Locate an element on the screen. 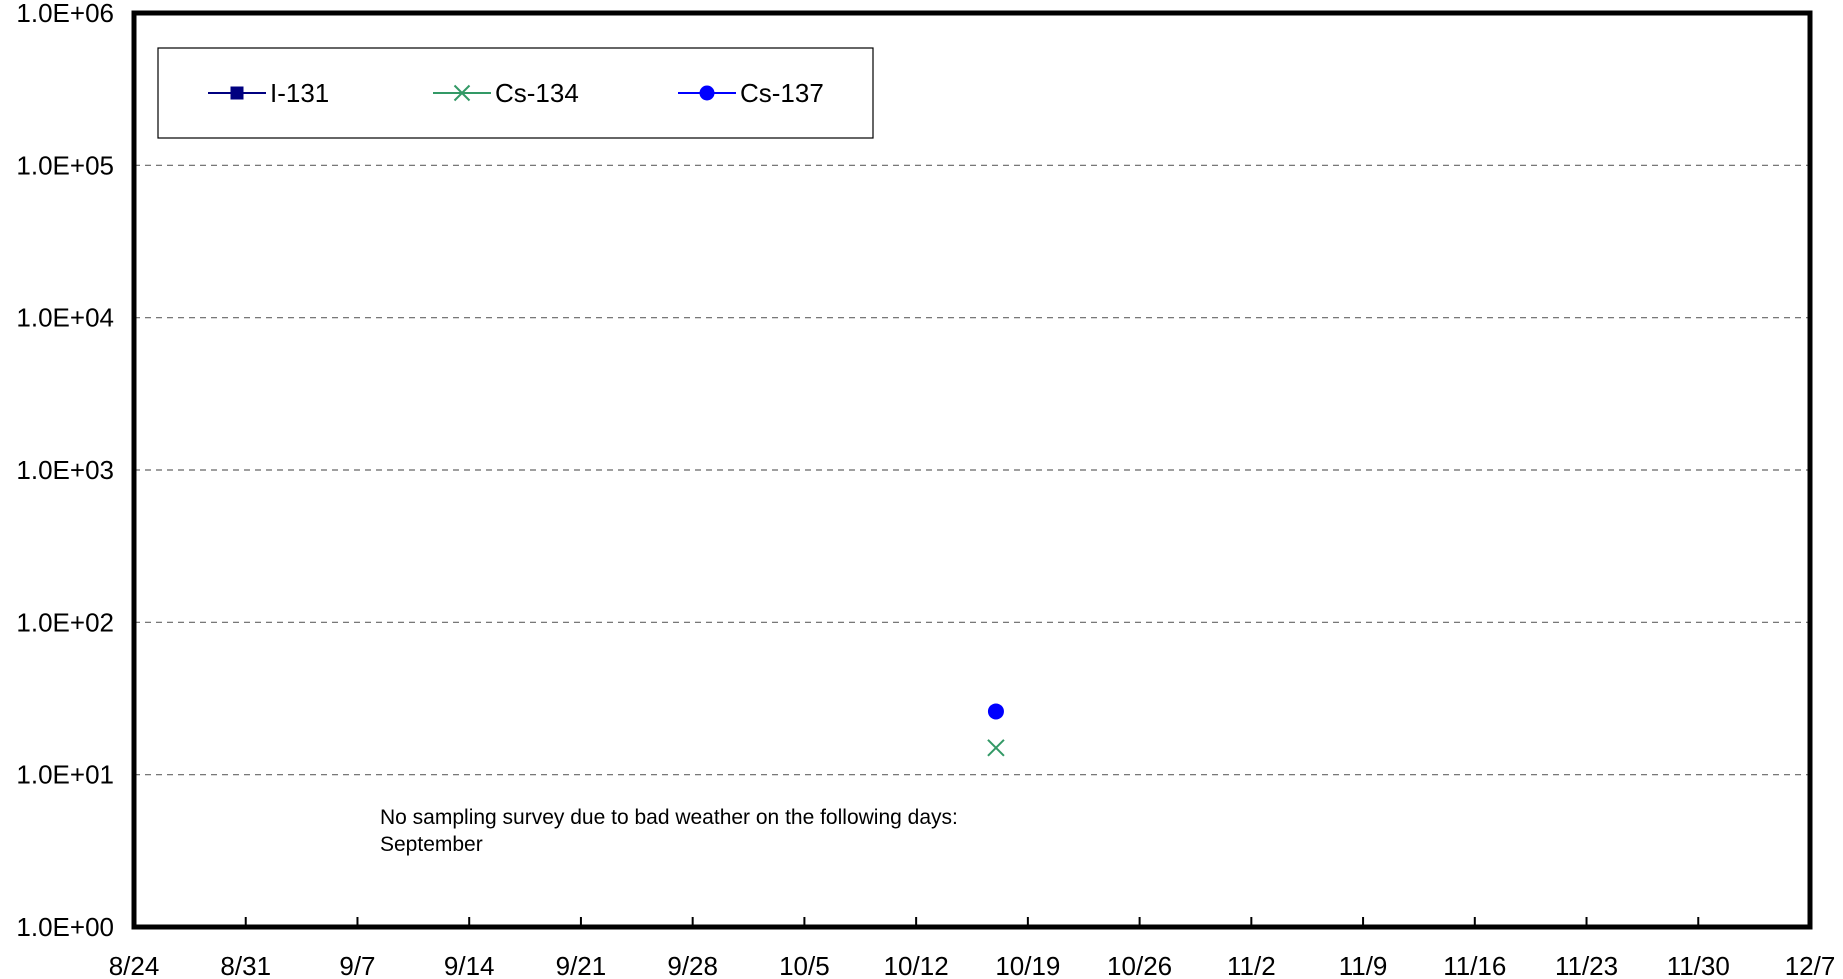 The width and height of the screenshot is (1843, 979). x-tick-label: 11/16 is located at coordinates (1474, 965).